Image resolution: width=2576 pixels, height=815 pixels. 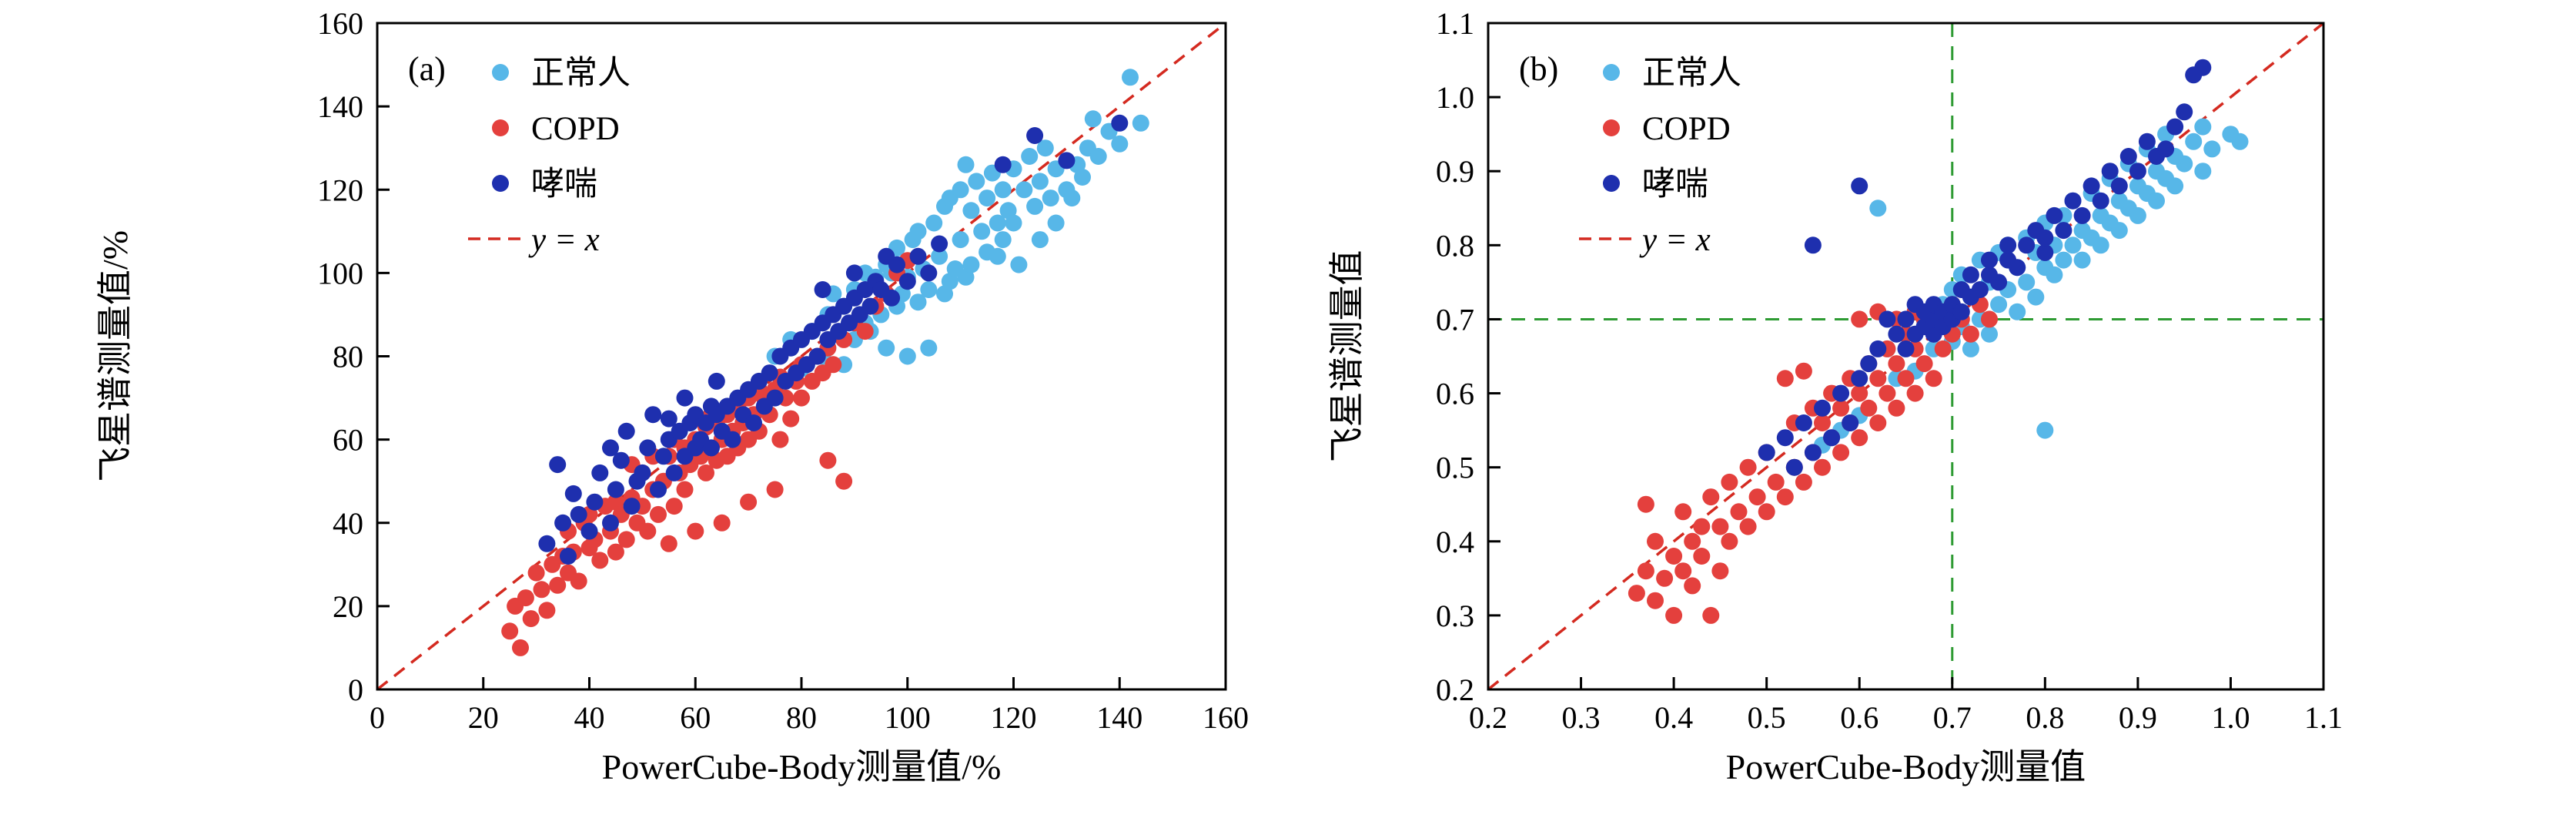 I want to click on y-axis-tick-label: 20, so click(x=348, y=606).